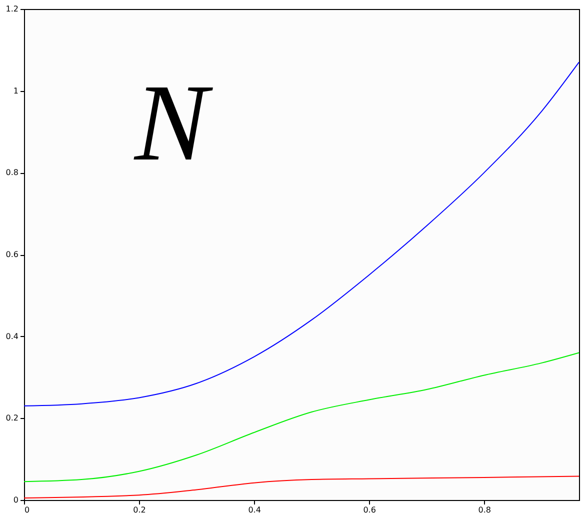  Describe the element at coordinates (27, 510) in the screenshot. I see `x-tick-label: 0` at that location.